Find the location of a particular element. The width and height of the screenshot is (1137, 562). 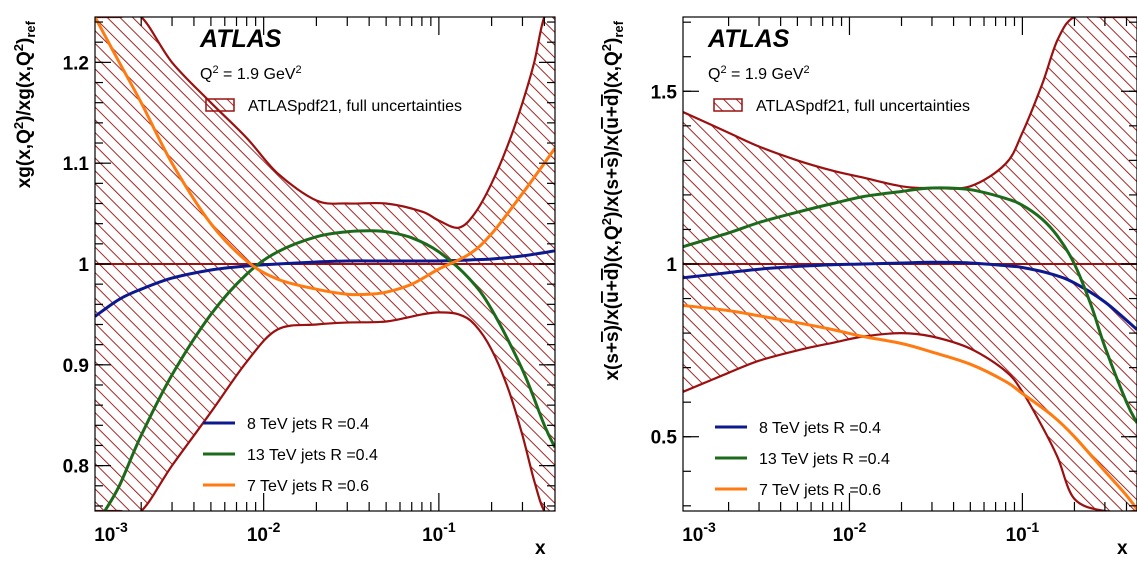

y-tick-label: 1.5 is located at coordinates (664, 92).